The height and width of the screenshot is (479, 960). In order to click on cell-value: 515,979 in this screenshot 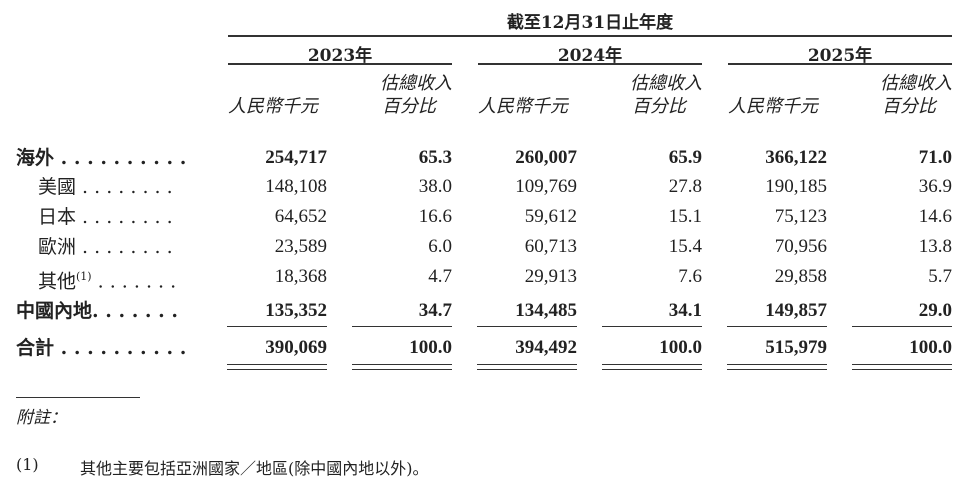, I will do `click(796, 347)`.